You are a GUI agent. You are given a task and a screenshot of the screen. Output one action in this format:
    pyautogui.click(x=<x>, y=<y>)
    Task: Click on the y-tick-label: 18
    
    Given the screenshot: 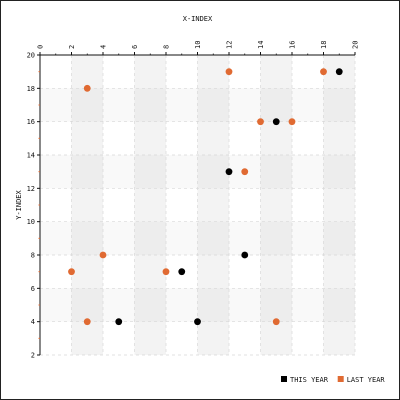 What is the action you would take?
    pyautogui.click(x=31, y=89)
    